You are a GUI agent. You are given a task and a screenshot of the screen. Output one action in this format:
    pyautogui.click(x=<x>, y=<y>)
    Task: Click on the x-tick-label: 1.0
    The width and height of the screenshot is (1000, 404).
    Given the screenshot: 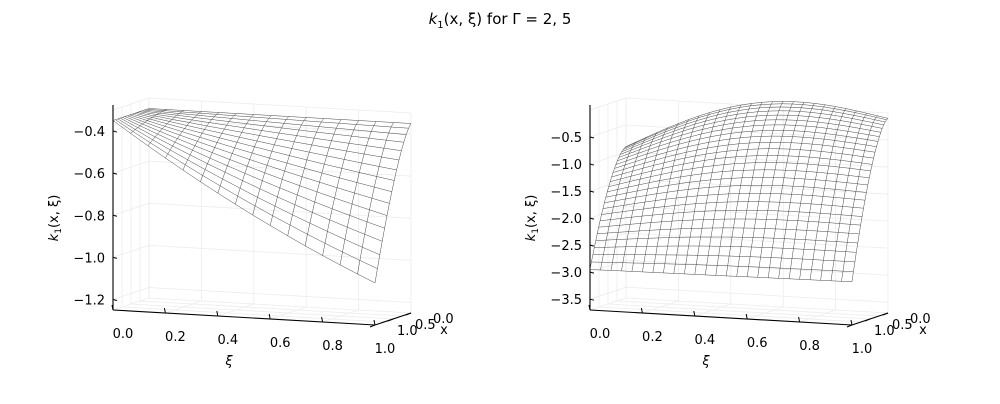 What is the action you would take?
    pyautogui.click(x=407, y=331)
    